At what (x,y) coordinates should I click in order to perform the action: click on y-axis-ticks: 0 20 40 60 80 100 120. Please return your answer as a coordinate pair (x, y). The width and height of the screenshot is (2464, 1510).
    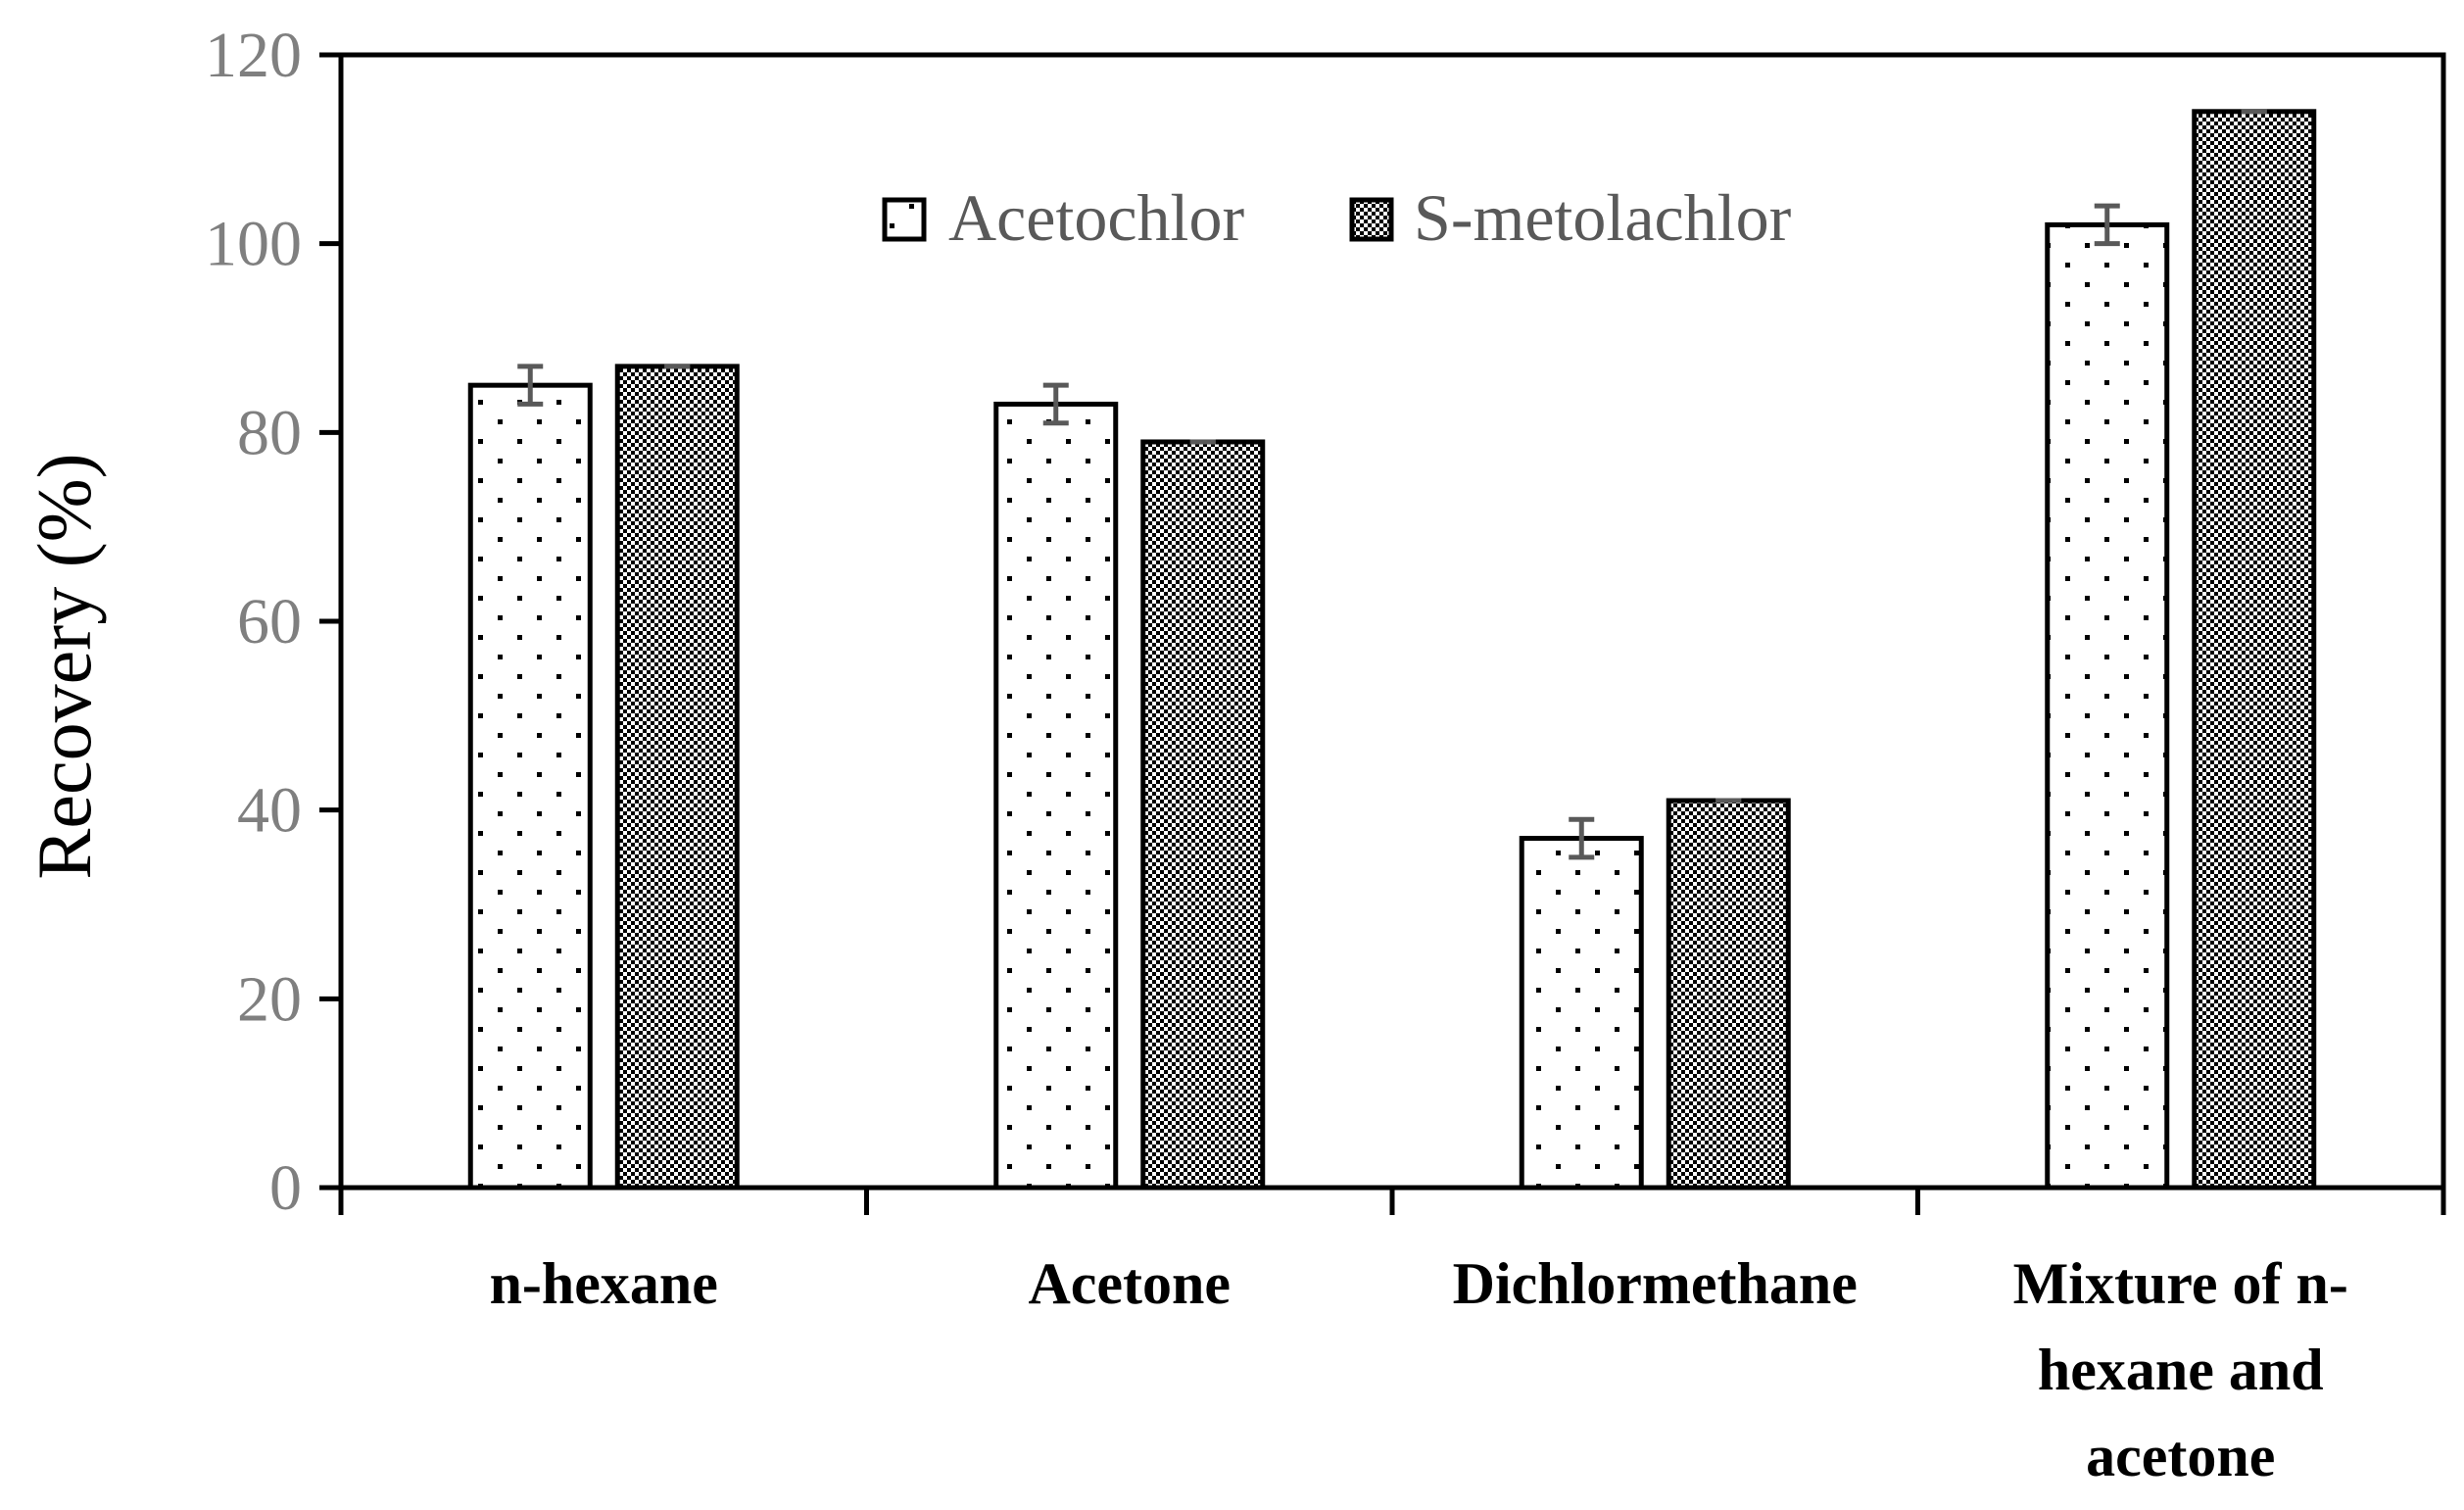
    Looking at the image, I should click on (273, 622).